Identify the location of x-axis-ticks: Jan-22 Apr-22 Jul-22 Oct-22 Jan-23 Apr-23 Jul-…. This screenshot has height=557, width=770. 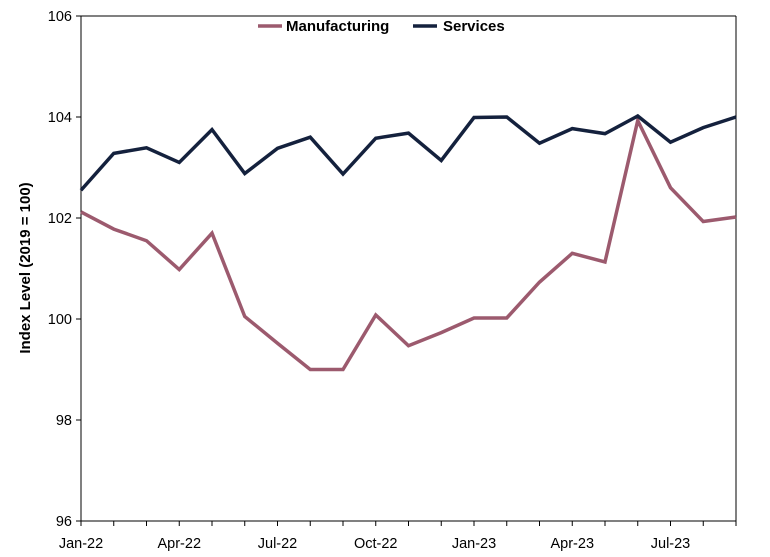
(398, 536).